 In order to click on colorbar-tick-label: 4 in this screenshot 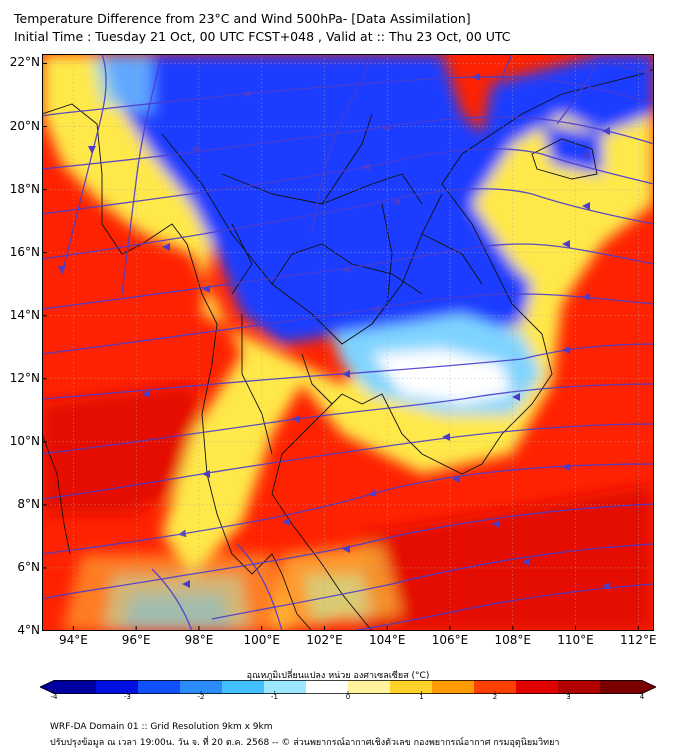, I will do `click(642, 697)`.